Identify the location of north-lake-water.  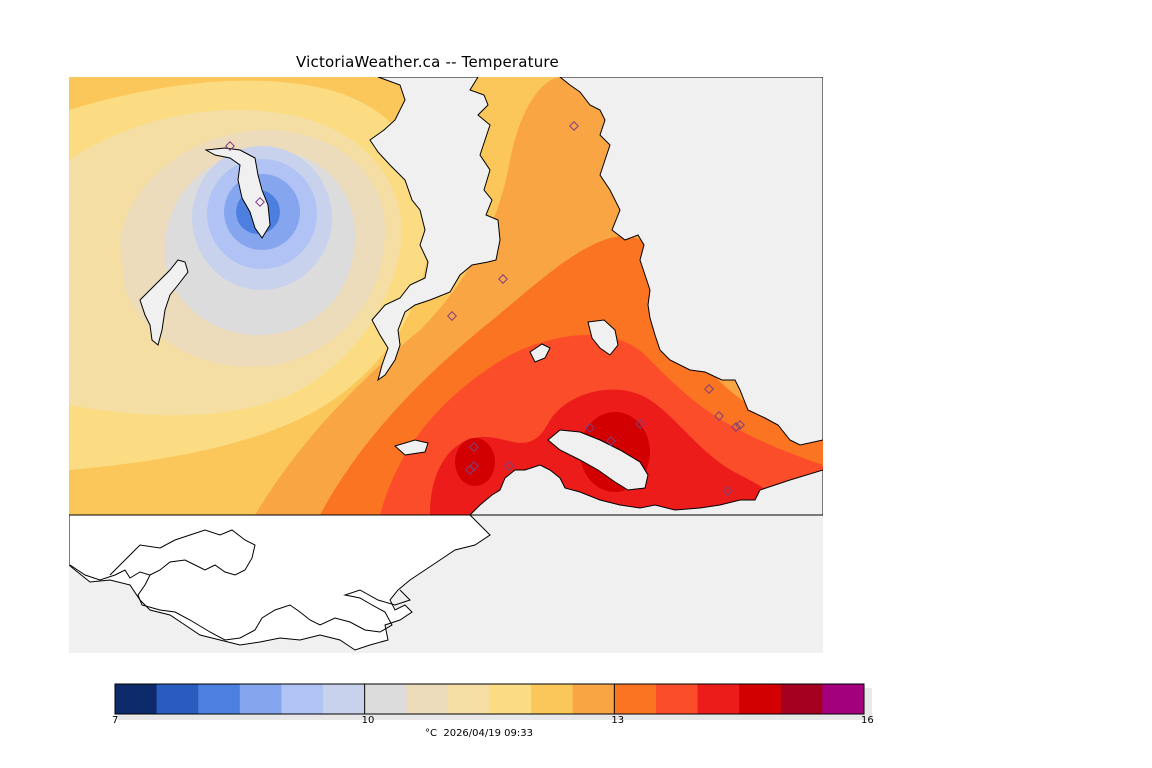
(237, 193).